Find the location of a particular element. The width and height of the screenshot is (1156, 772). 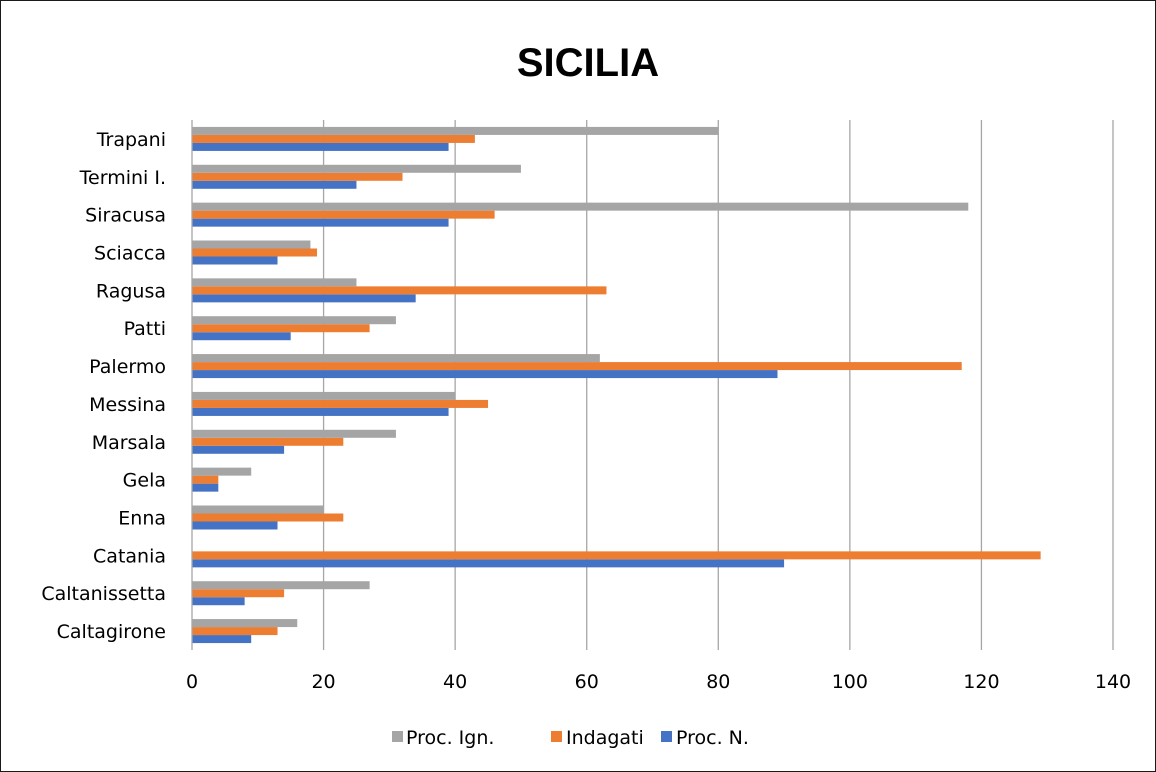

x-tick-label: 80 is located at coordinates (718, 682).